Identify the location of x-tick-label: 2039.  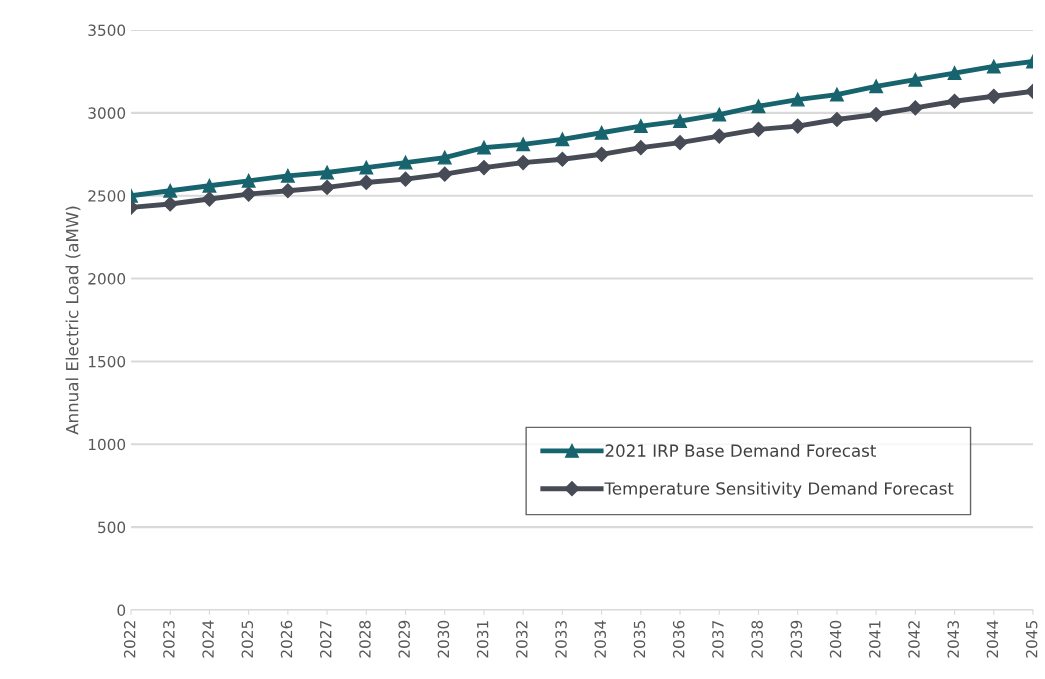
(796, 639).